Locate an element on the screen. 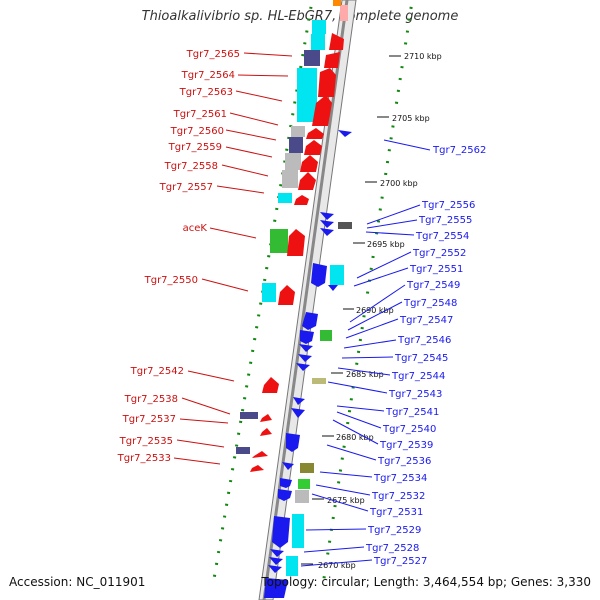 This screenshot has width=600, height=600. gene-label: Tgr7_2551 is located at coordinates (436, 269).